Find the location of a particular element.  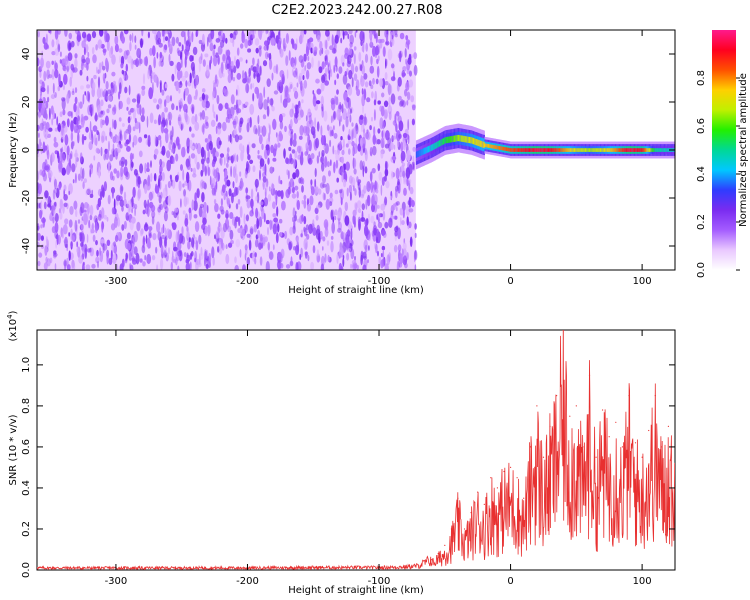

colorbar-gradient is located at coordinates (724, 150).